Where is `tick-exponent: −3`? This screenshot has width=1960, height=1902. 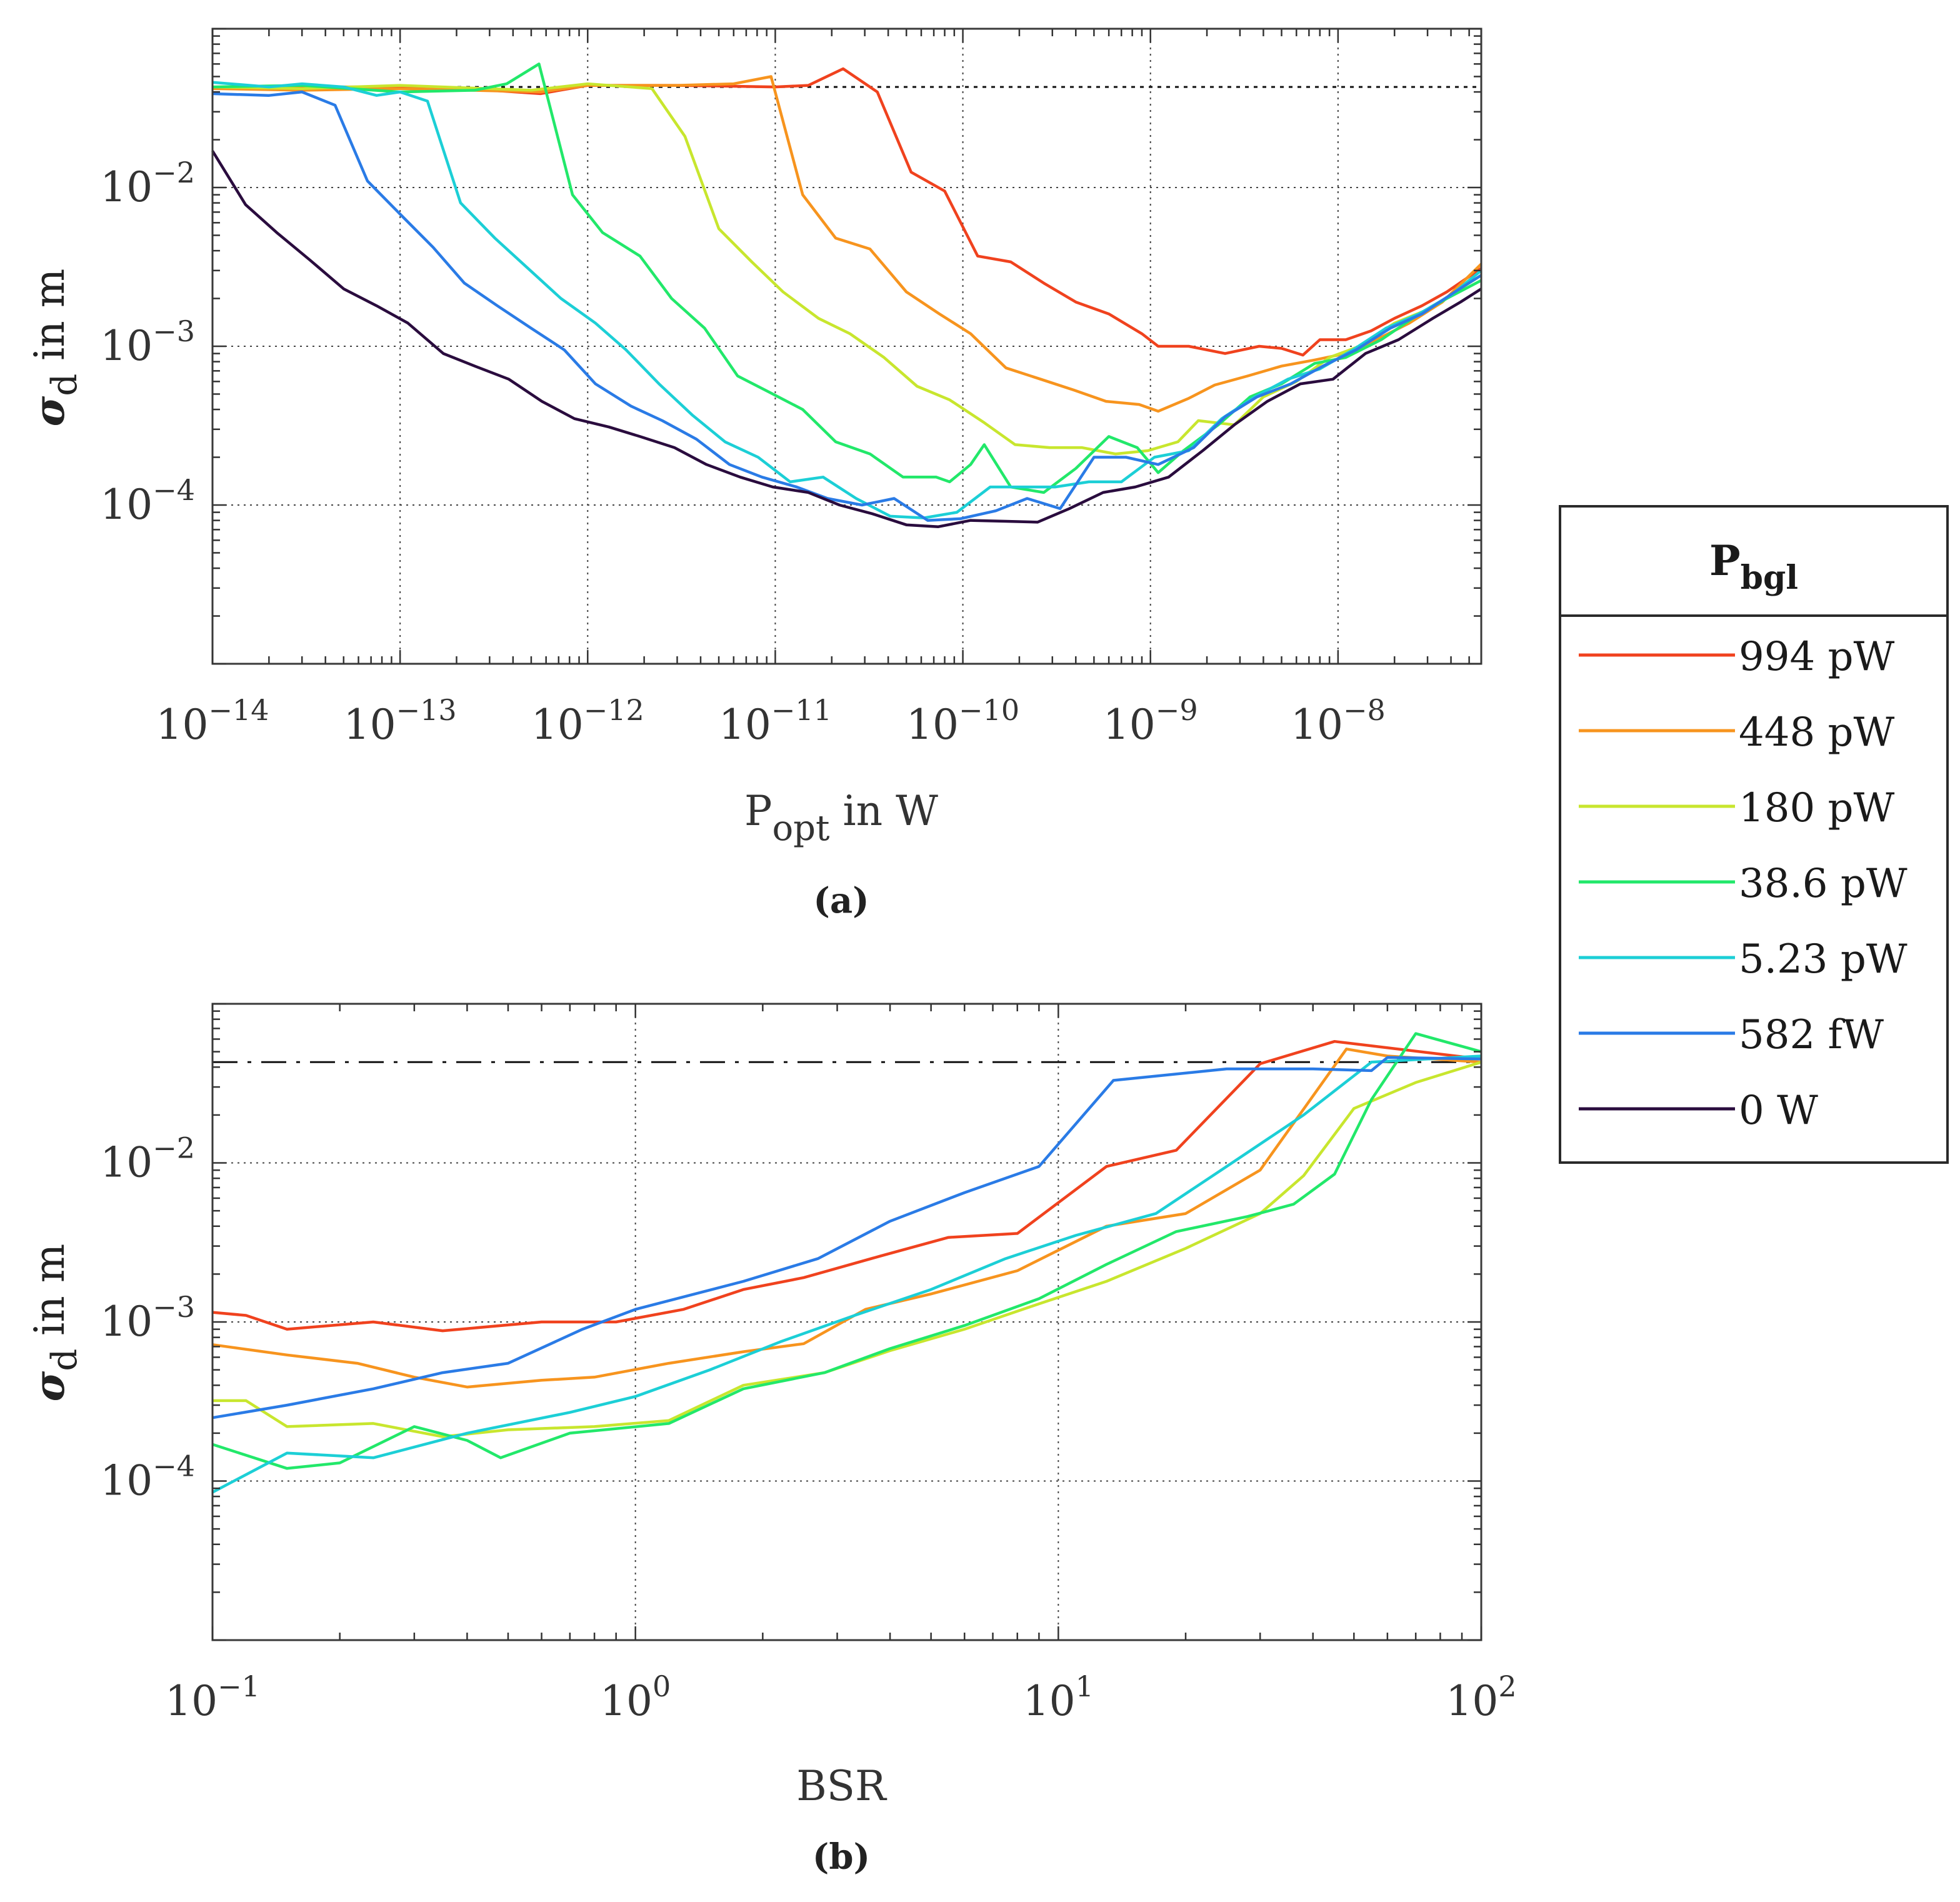
tick-exponent: −3 is located at coordinates (173, 1307).